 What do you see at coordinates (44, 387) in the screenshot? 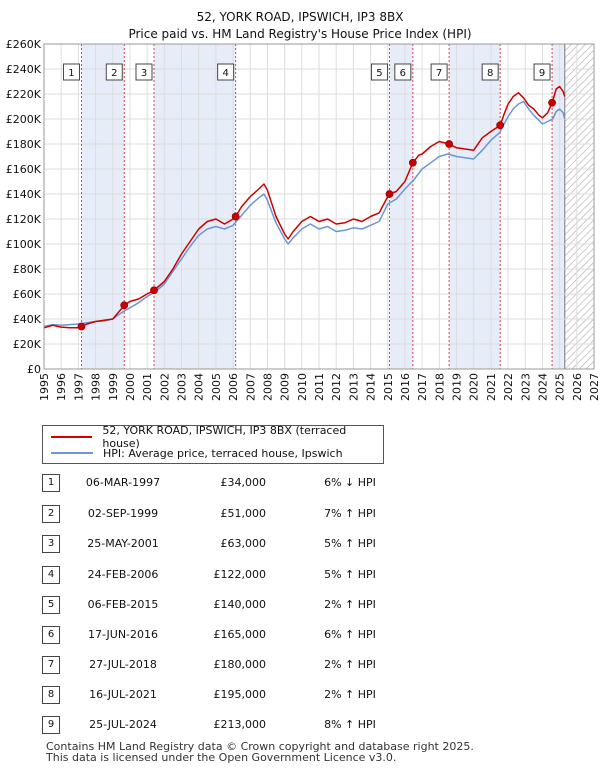
I see `x-tick-label: 1995` at bounding box center [44, 387].